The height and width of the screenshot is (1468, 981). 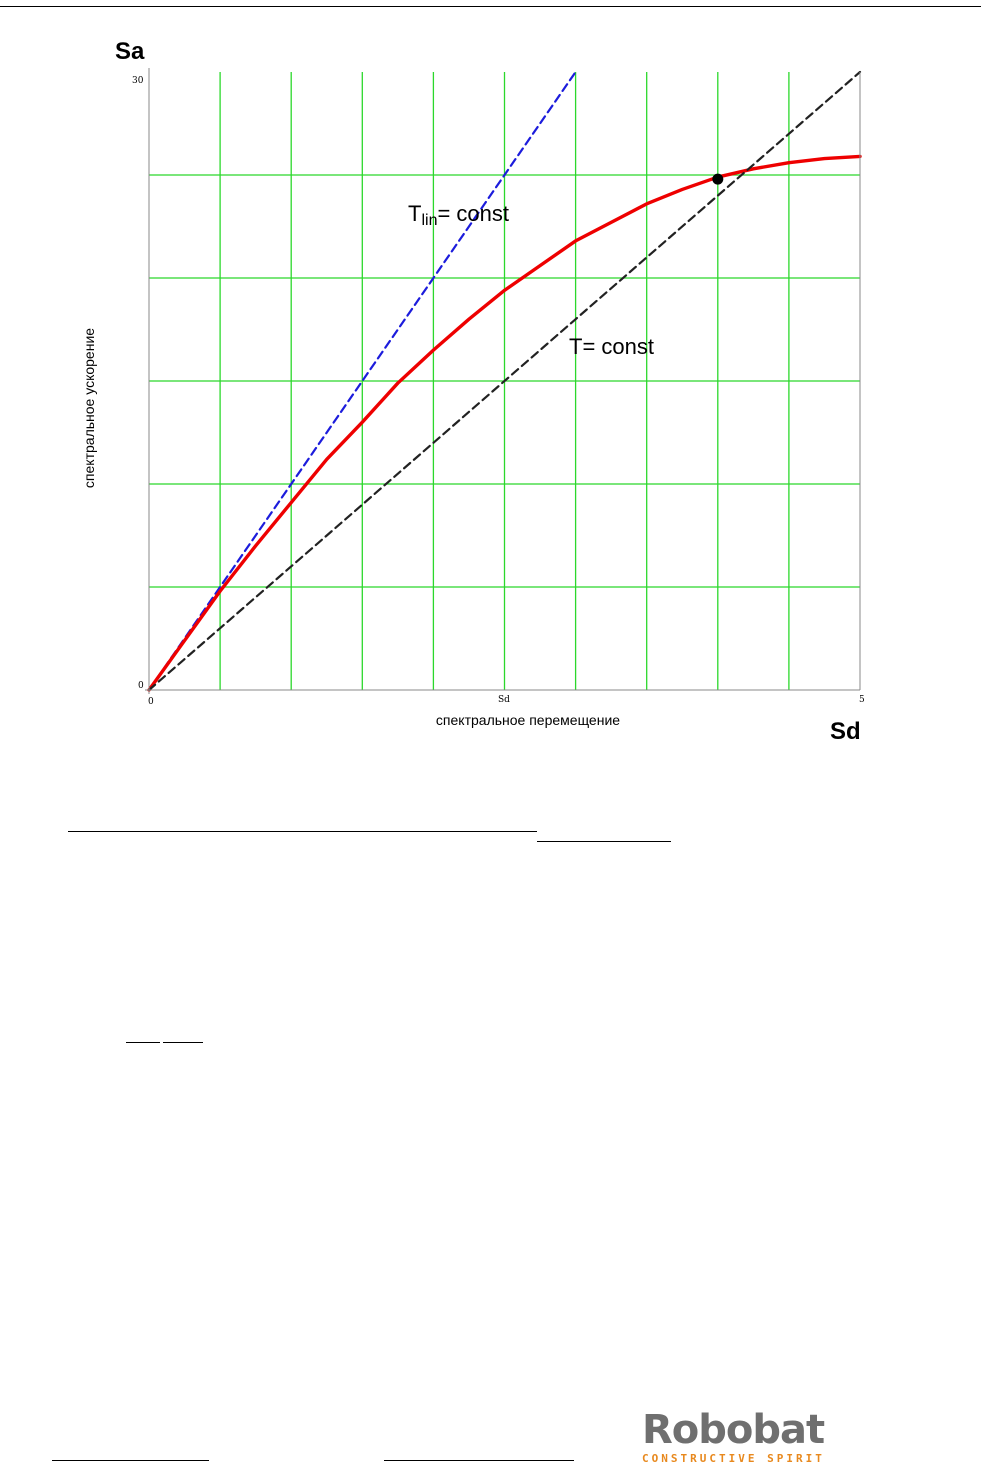 What do you see at coordinates (89, 408) in the screenshot?
I see `y-axis-label: спектральное ускорение` at bounding box center [89, 408].